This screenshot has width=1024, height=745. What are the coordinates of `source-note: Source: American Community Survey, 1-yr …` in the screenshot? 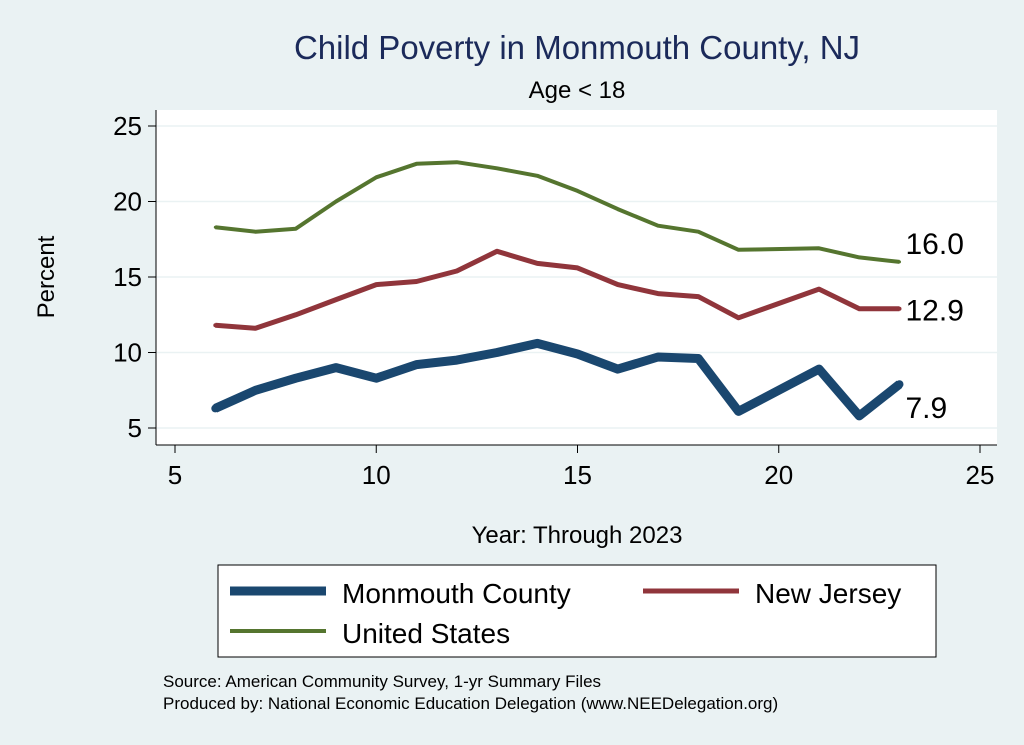 It's located at (382, 681).